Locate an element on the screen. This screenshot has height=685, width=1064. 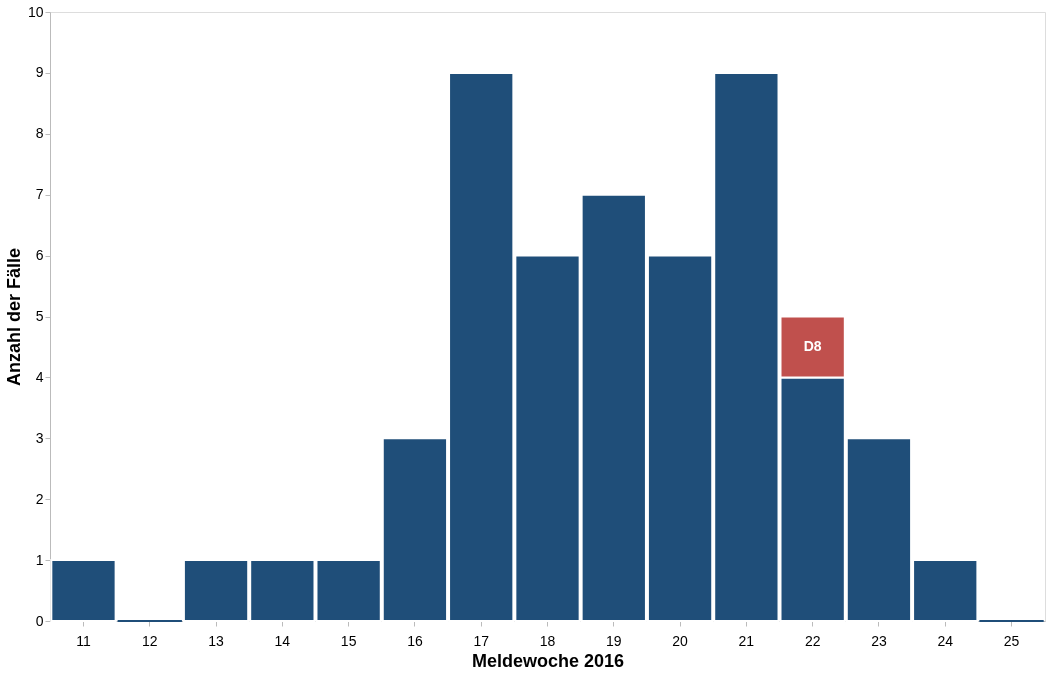
x-tick-label: 13 is located at coordinates (216, 640).